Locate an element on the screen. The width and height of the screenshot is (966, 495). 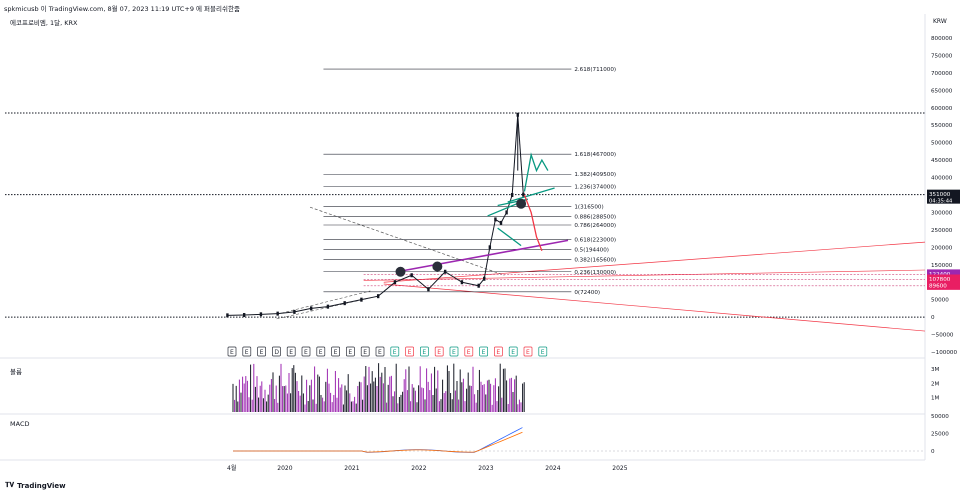
pivot-marker is located at coordinates (400, 271).